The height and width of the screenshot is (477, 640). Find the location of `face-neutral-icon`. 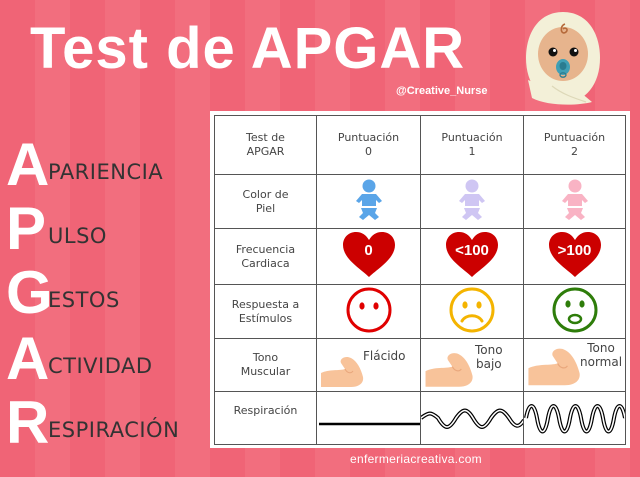

face-neutral-icon is located at coordinates (368, 309).